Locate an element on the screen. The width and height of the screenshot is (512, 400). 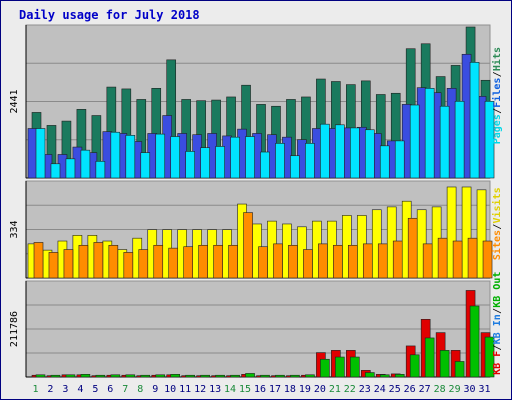
x-tick-label-14: 14 is located at coordinates (230, 389).